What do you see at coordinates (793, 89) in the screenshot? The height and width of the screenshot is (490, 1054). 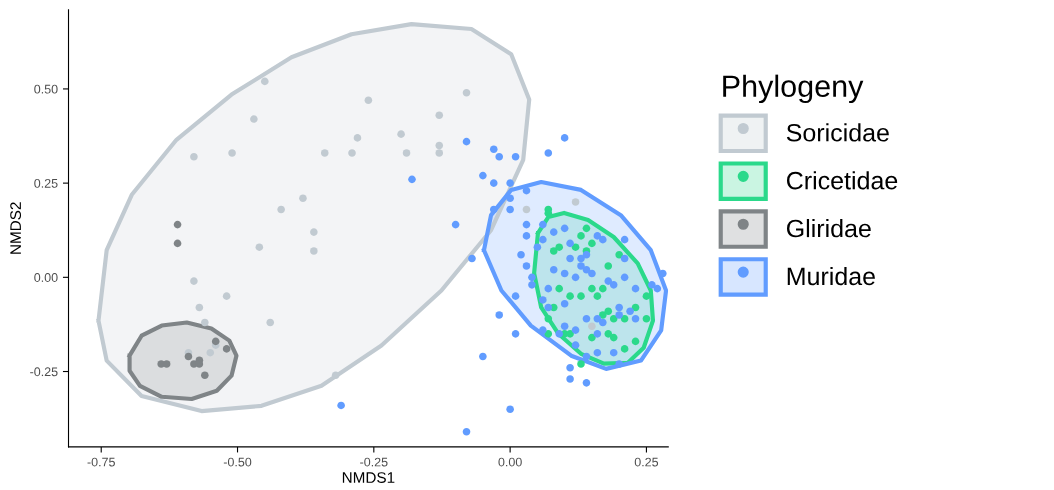 I see `legend-title: Phylogeny` at bounding box center [793, 89].